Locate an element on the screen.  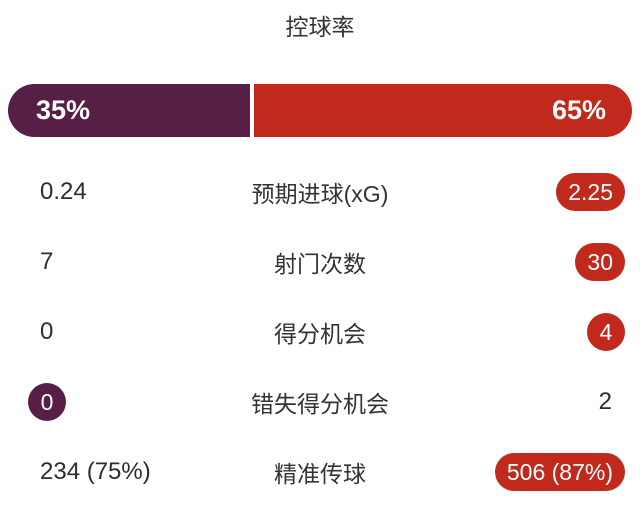
stat-label: 精准传球 is located at coordinates (320, 474).